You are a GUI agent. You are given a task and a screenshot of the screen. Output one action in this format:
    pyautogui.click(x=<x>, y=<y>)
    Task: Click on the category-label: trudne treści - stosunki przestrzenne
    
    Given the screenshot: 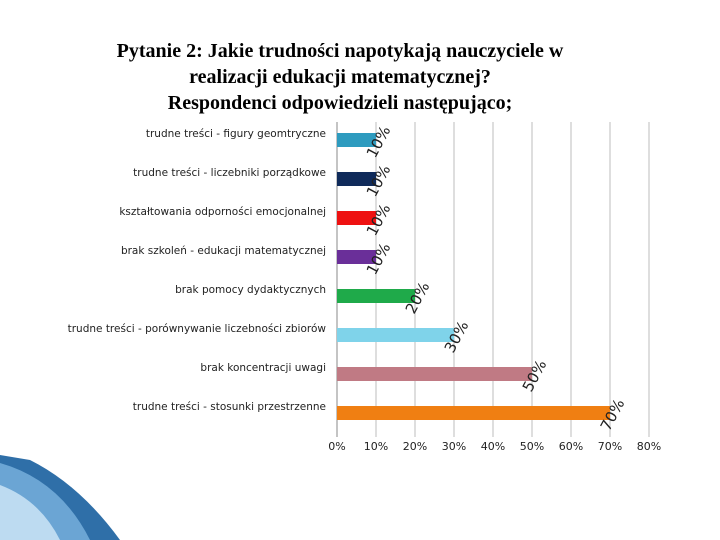 What is the action you would take?
    pyautogui.click(x=229, y=407)
    